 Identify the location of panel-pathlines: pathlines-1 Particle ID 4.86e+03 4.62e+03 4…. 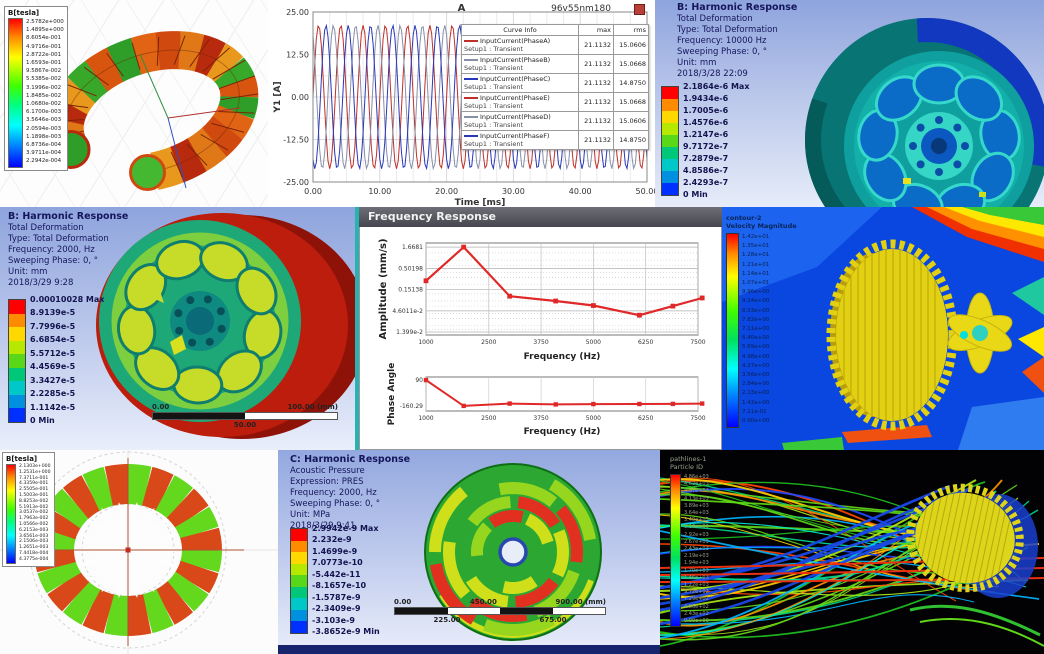
(852, 552).